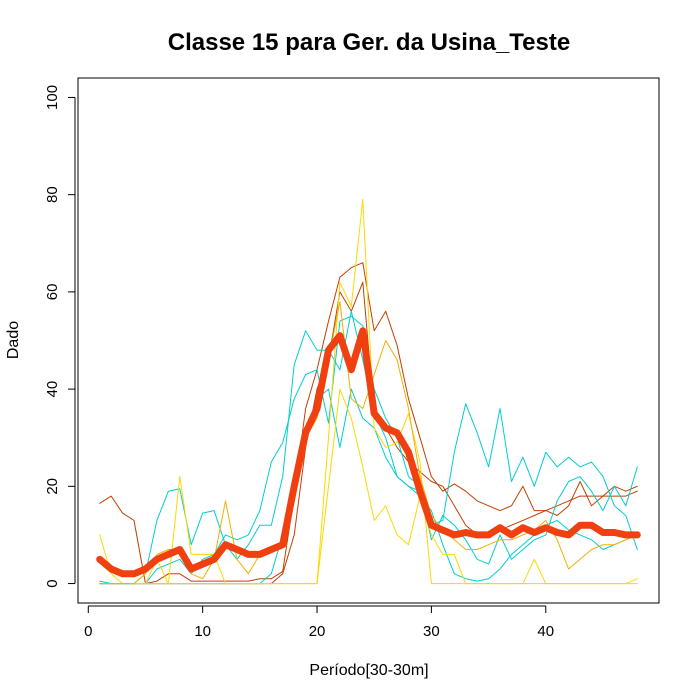 The image size is (700, 700). Describe the element at coordinates (368, 670) in the screenshot. I see `x-axis-label: Período[30-30m]` at that location.